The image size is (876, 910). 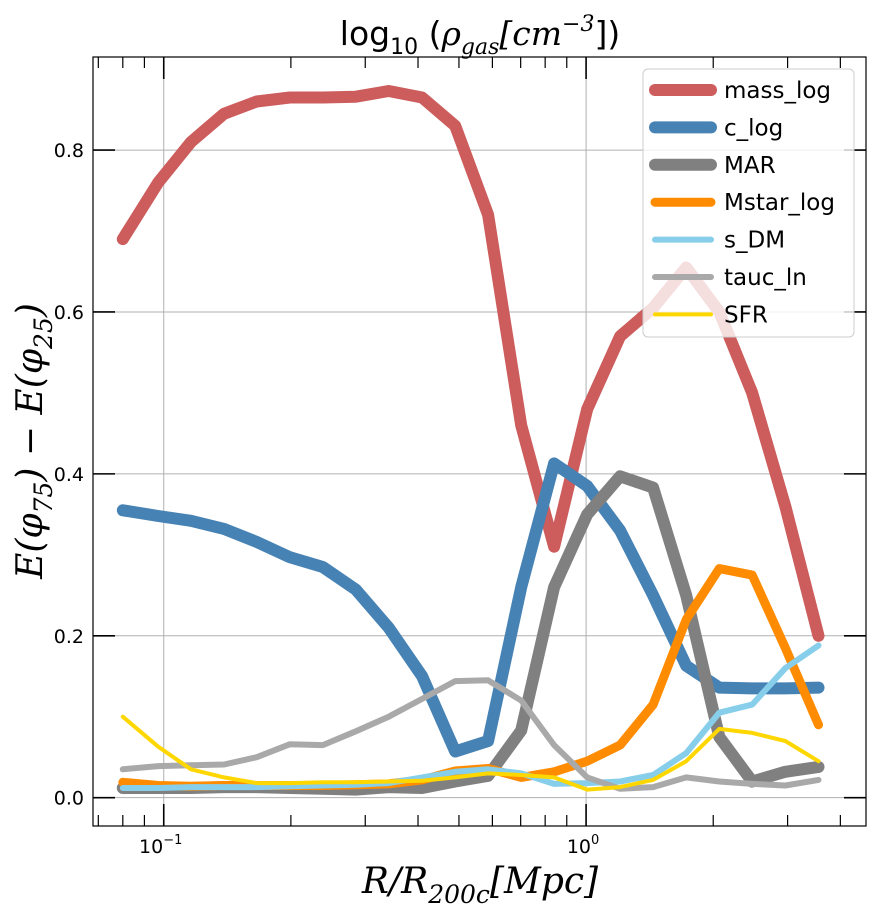 I want to click on legend: mass_log c_log MAR Mstar_log s_DM tauc_ln SFR, so click(x=748, y=203).